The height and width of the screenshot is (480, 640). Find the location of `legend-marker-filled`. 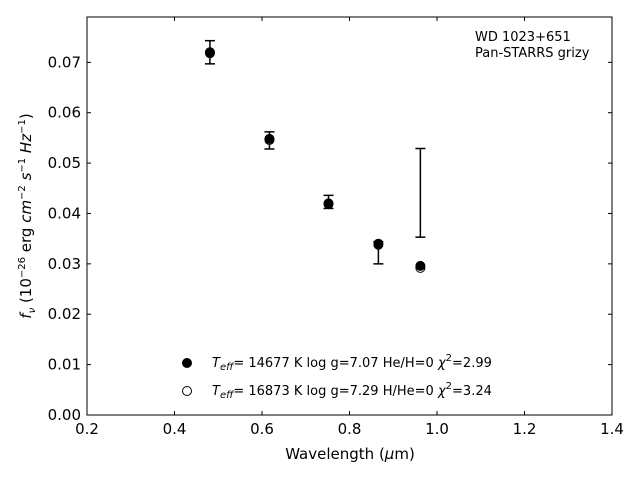

legend-marker-filled is located at coordinates (187, 363).